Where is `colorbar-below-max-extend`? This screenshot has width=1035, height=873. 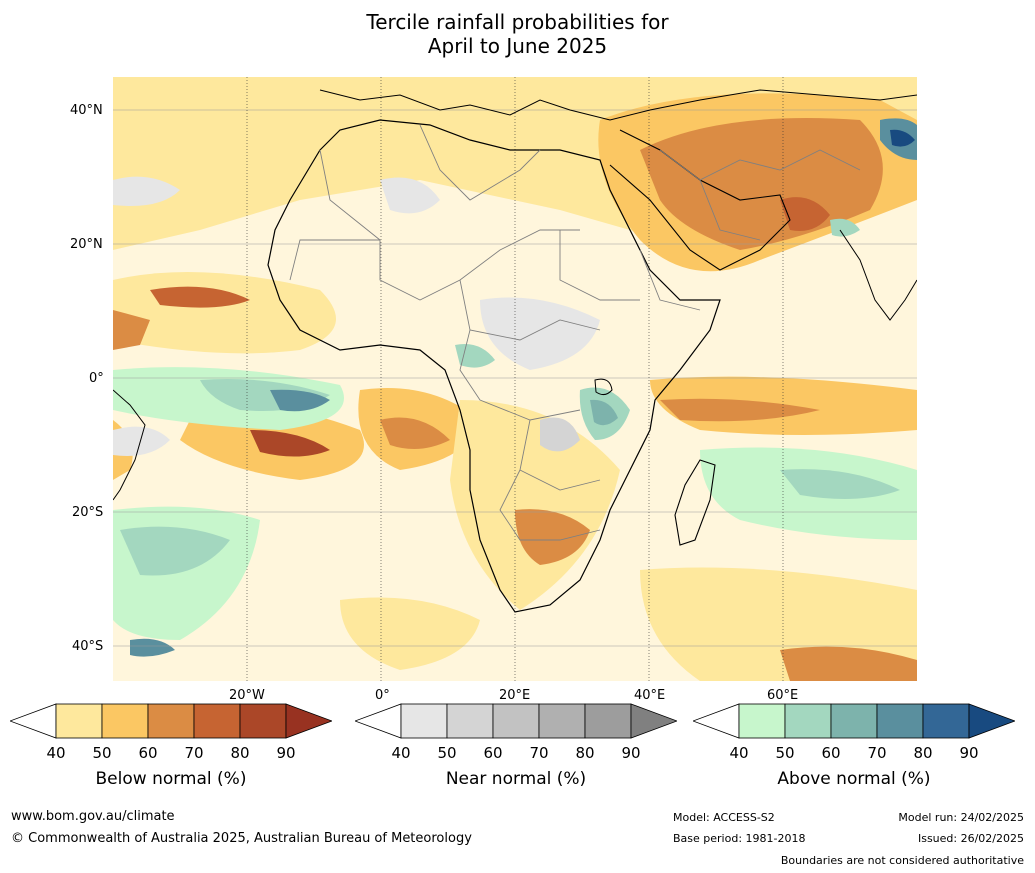 colorbar-below-max-extend is located at coordinates (308, 721).